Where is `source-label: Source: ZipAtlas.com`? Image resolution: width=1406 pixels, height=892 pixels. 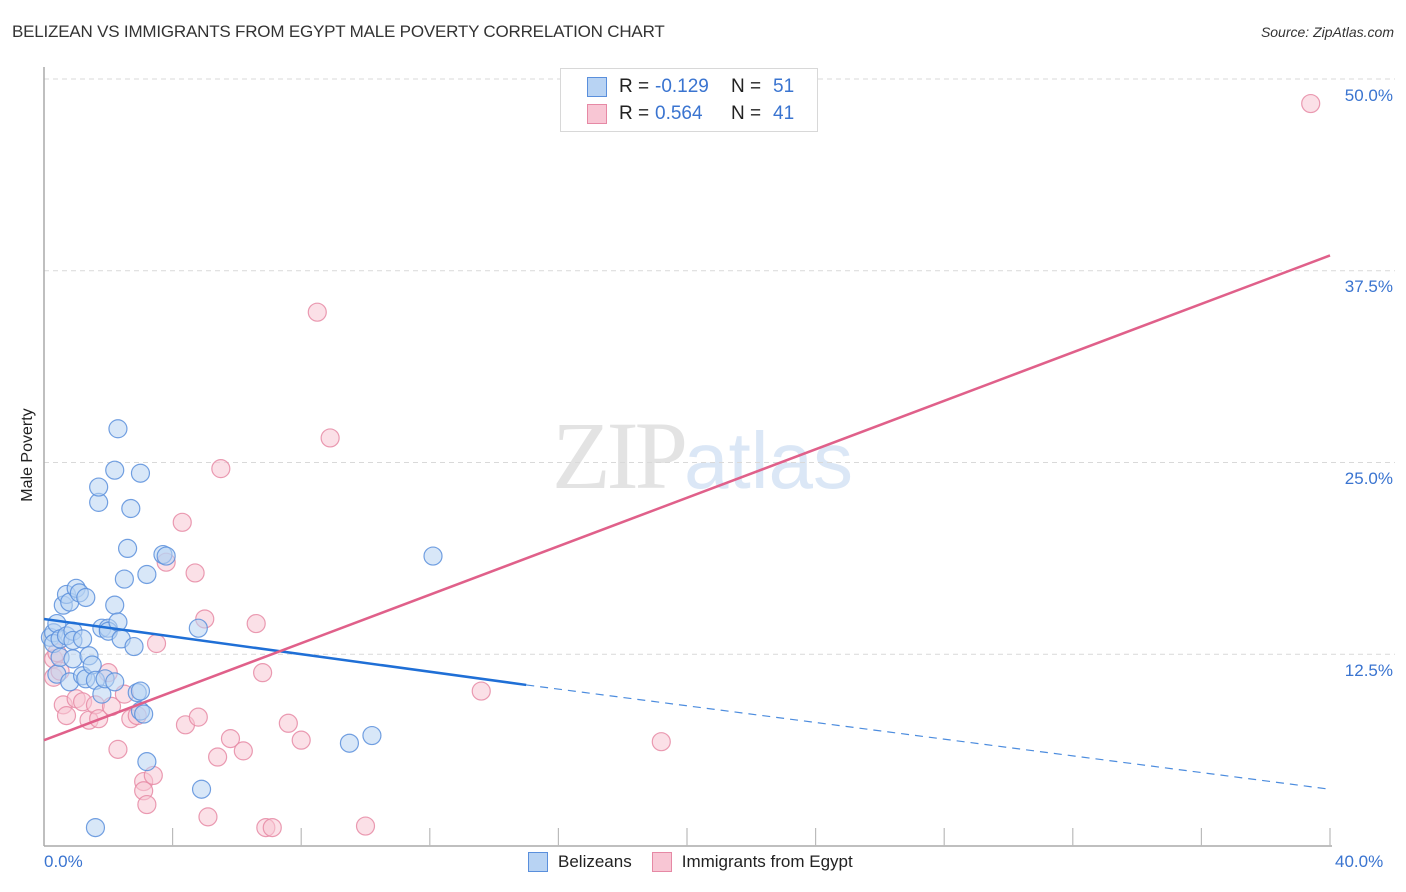
source-label: Source: ZipAtlas.com is located at coordinates (1327, 32).